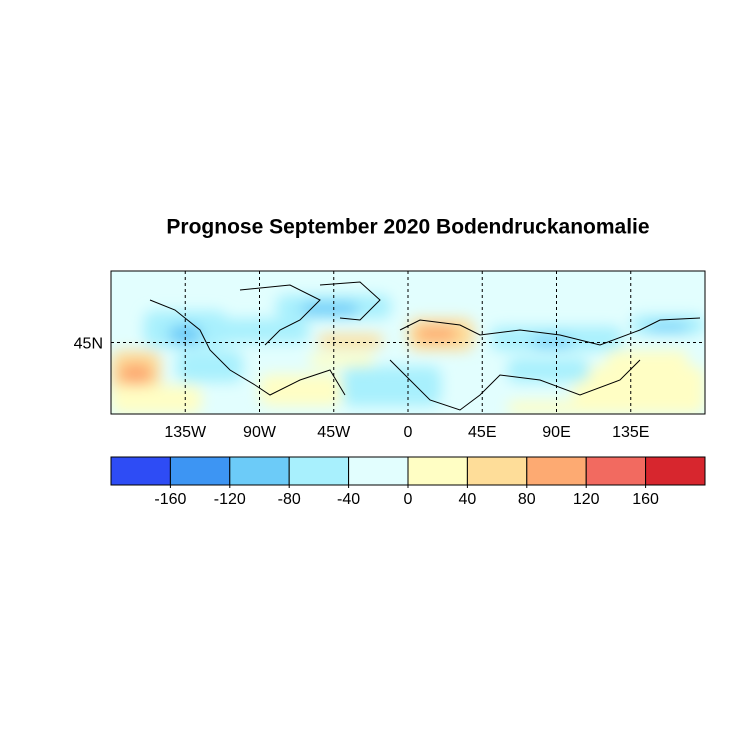 The image size is (741, 746). What do you see at coordinates (586, 499) in the screenshot?
I see `colorbar-tick-label: 120` at bounding box center [586, 499].